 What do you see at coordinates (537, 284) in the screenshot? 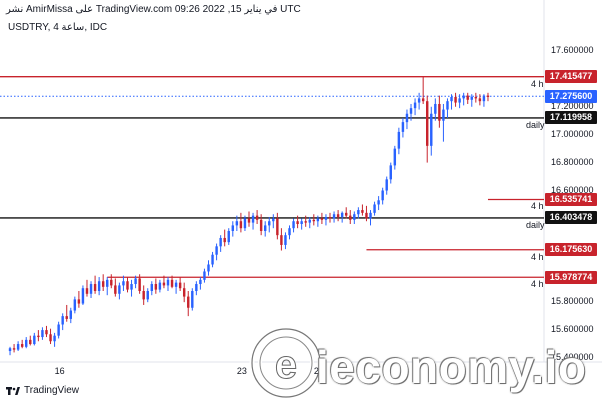
I see `level-timeframe-tag: 4 h` at bounding box center [537, 284].